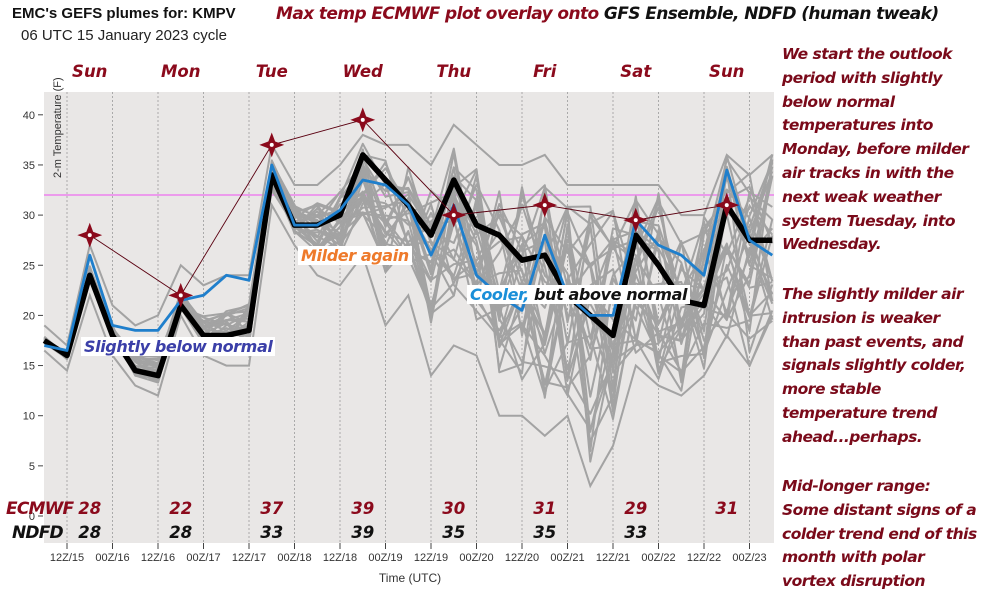  What do you see at coordinates (124, 13) in the screenshot?
I see `chart-title: EMC's GEFS plumes for: KMPV` at bounding box center [124, 13].